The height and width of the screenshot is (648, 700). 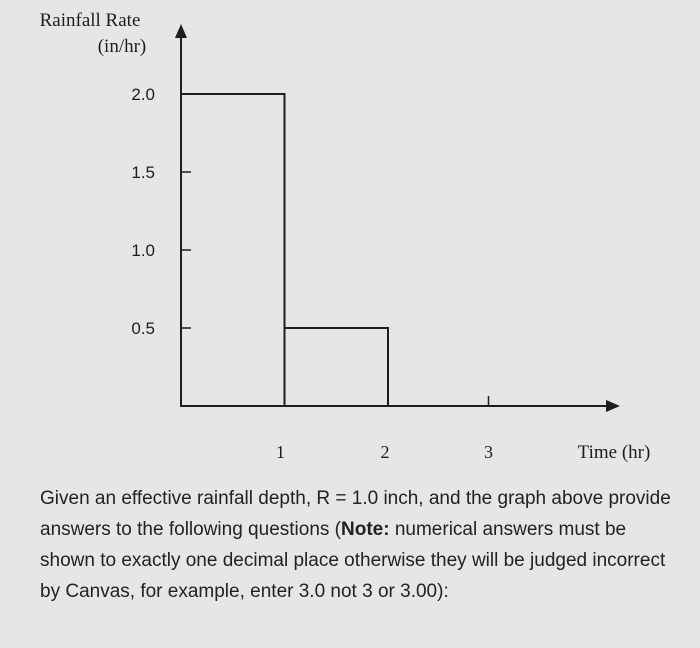 What do you see at coordinates (365, 529) in the screenshot?
I see `note-label: Note:` at bounding box center [365, 529].